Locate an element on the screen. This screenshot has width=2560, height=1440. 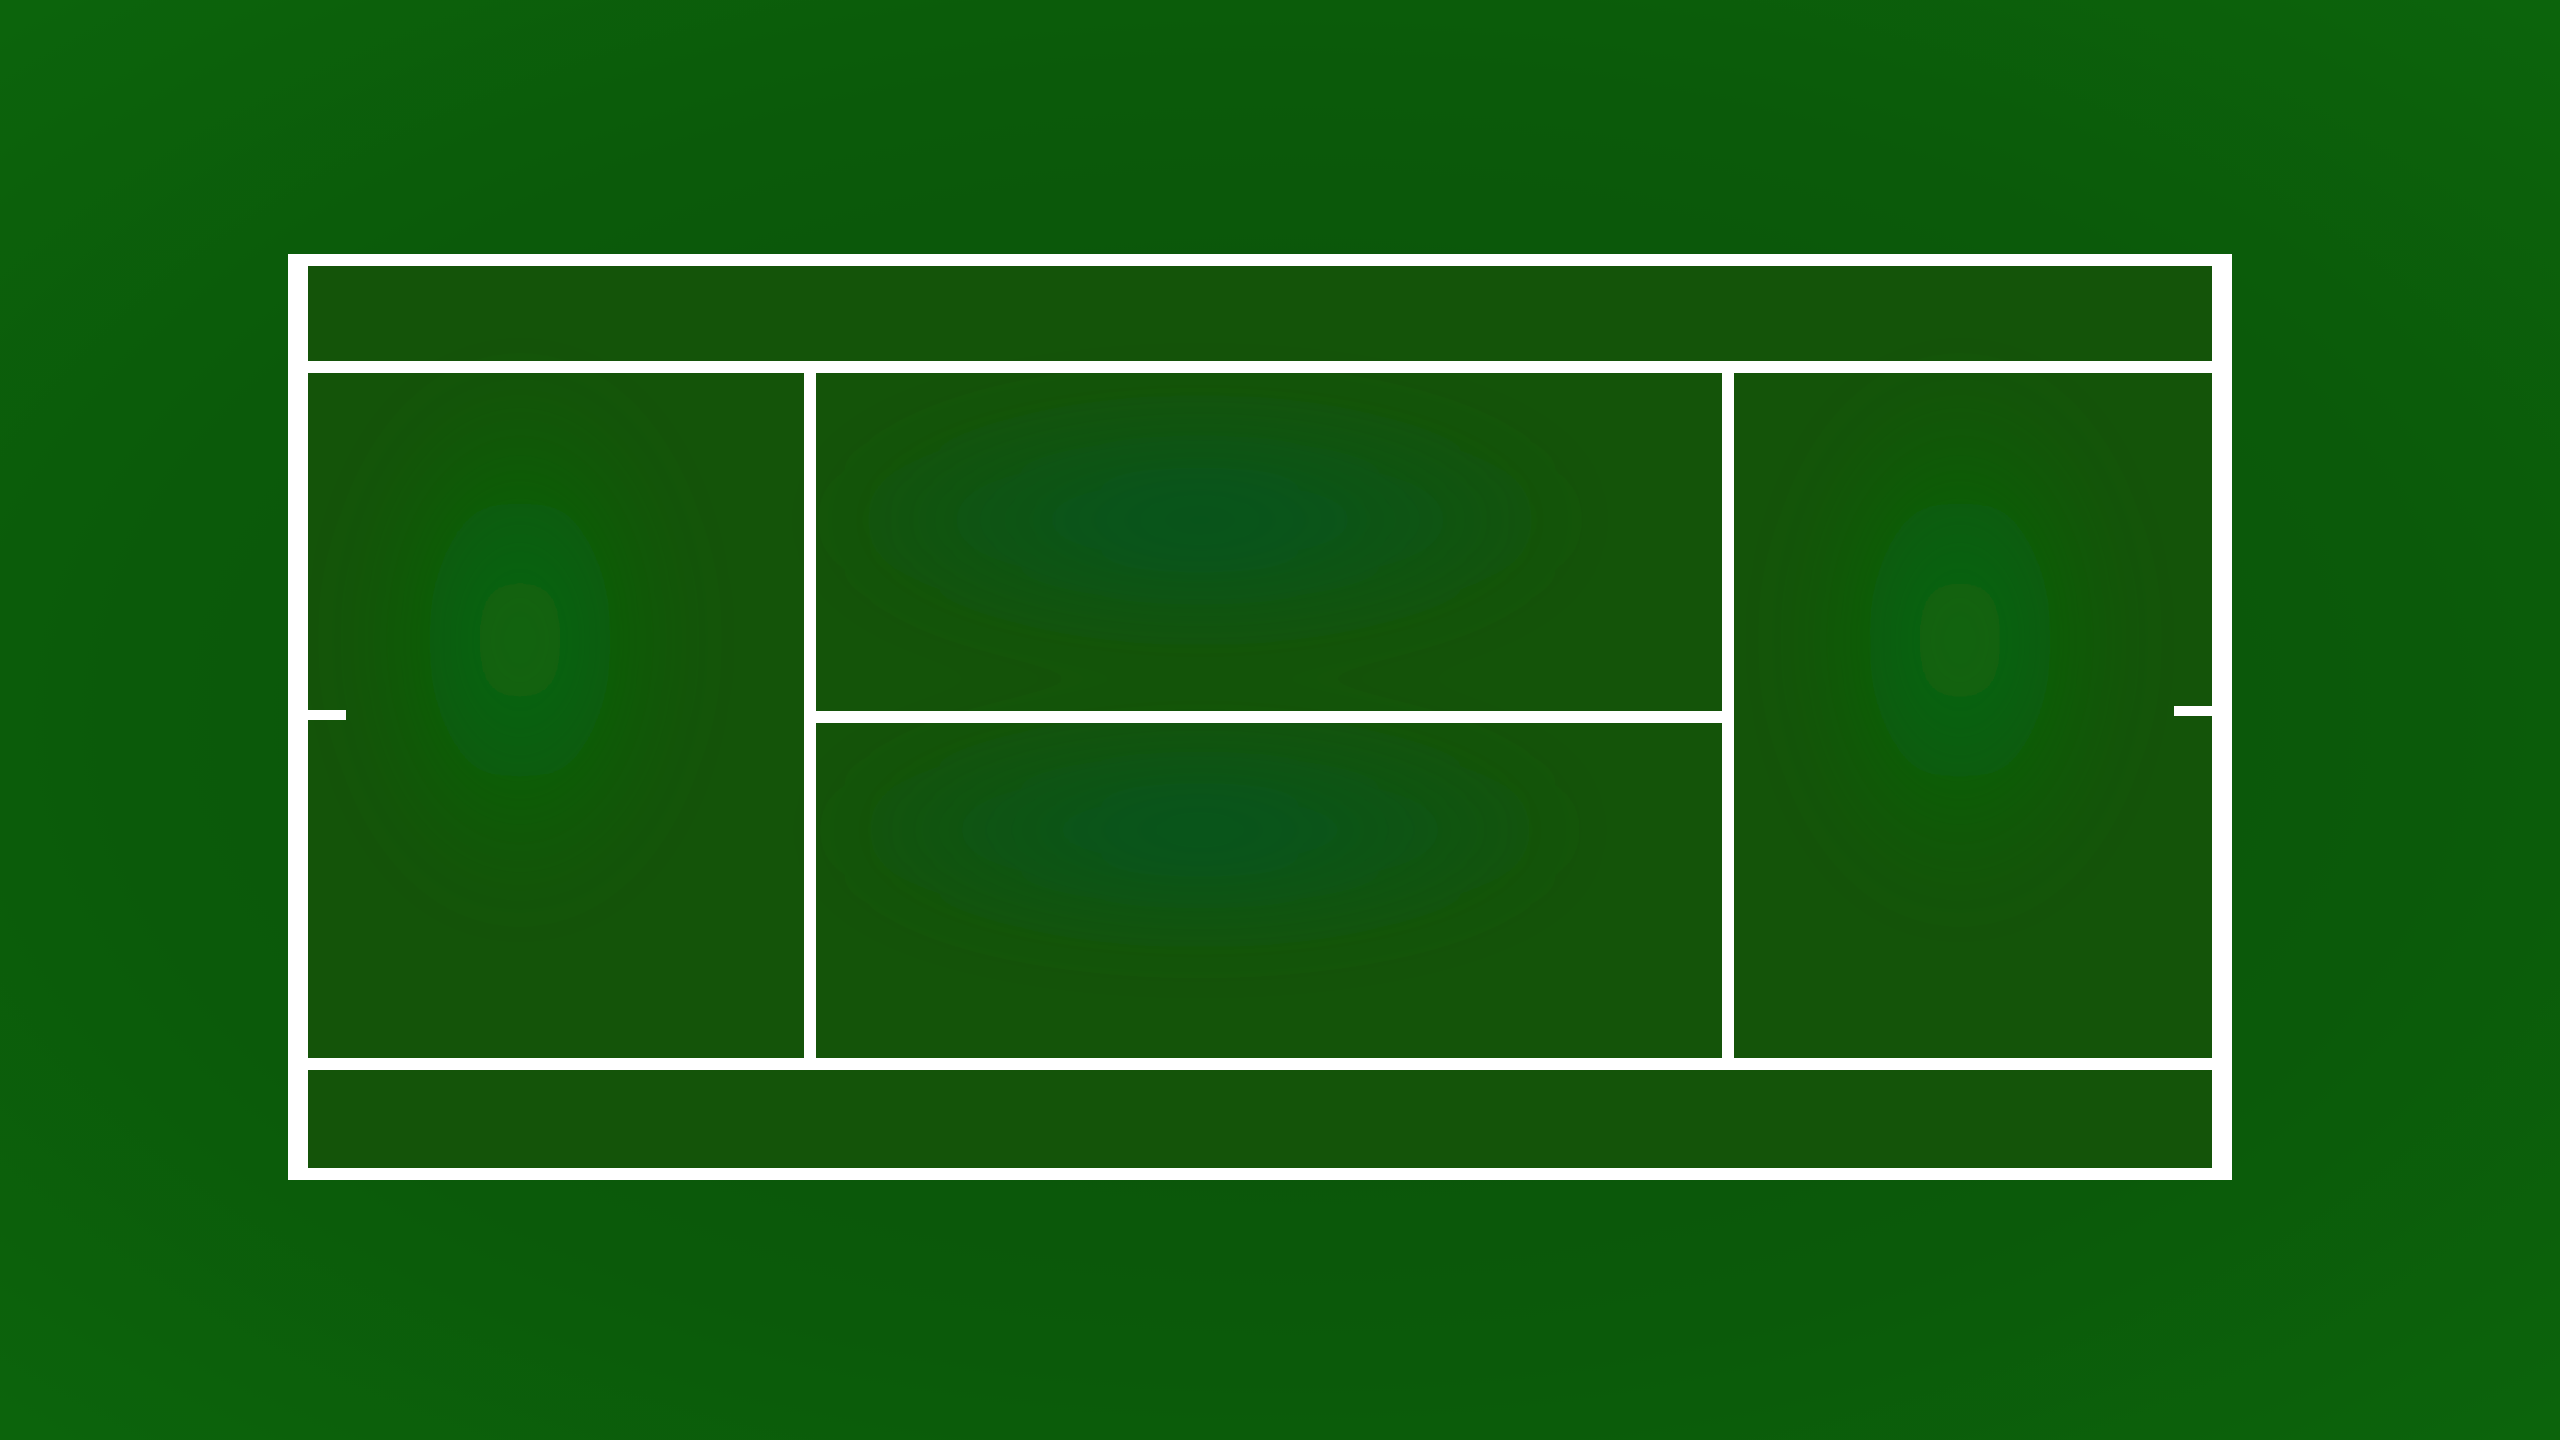
center-mark-left is located at coordinates (323, 715).